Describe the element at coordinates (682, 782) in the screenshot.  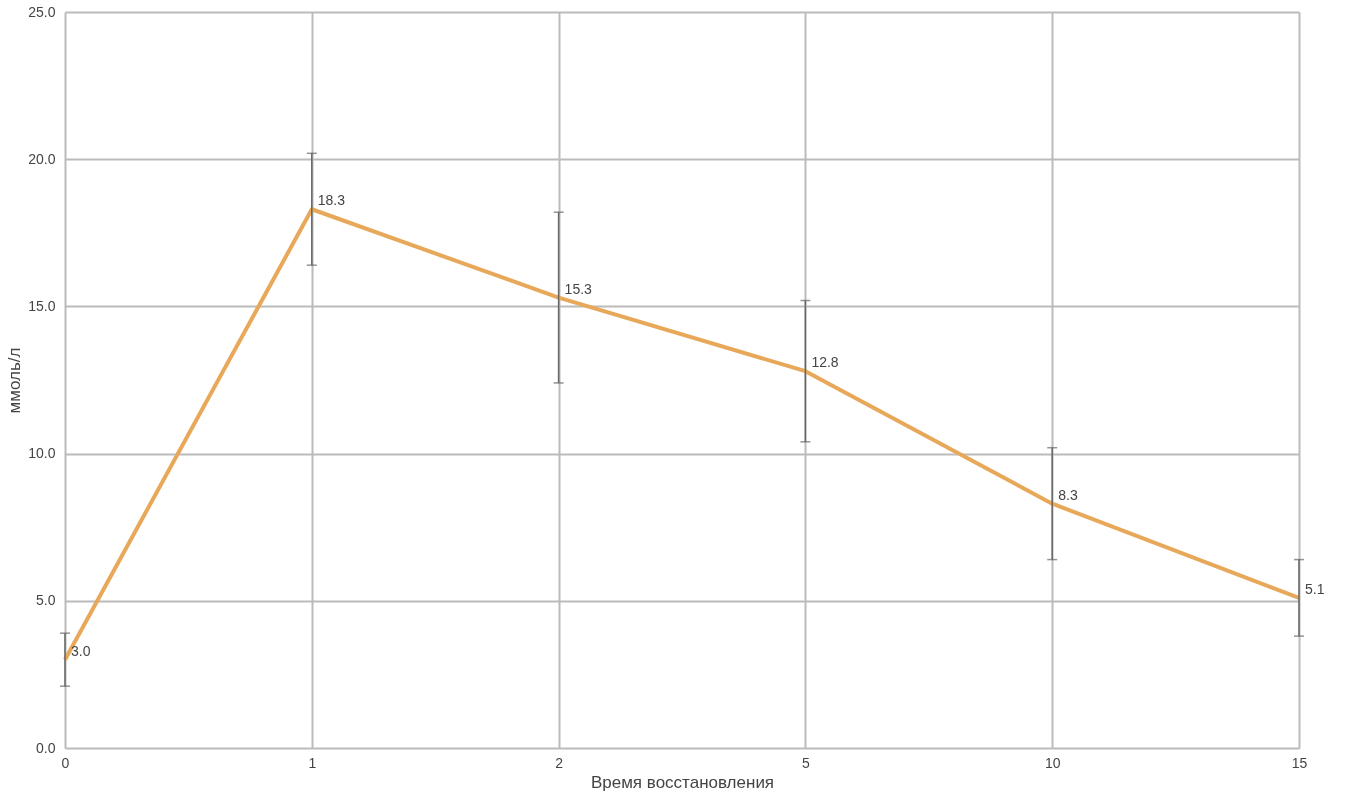
I see `x-axis-title: Время восстановления` at that location.